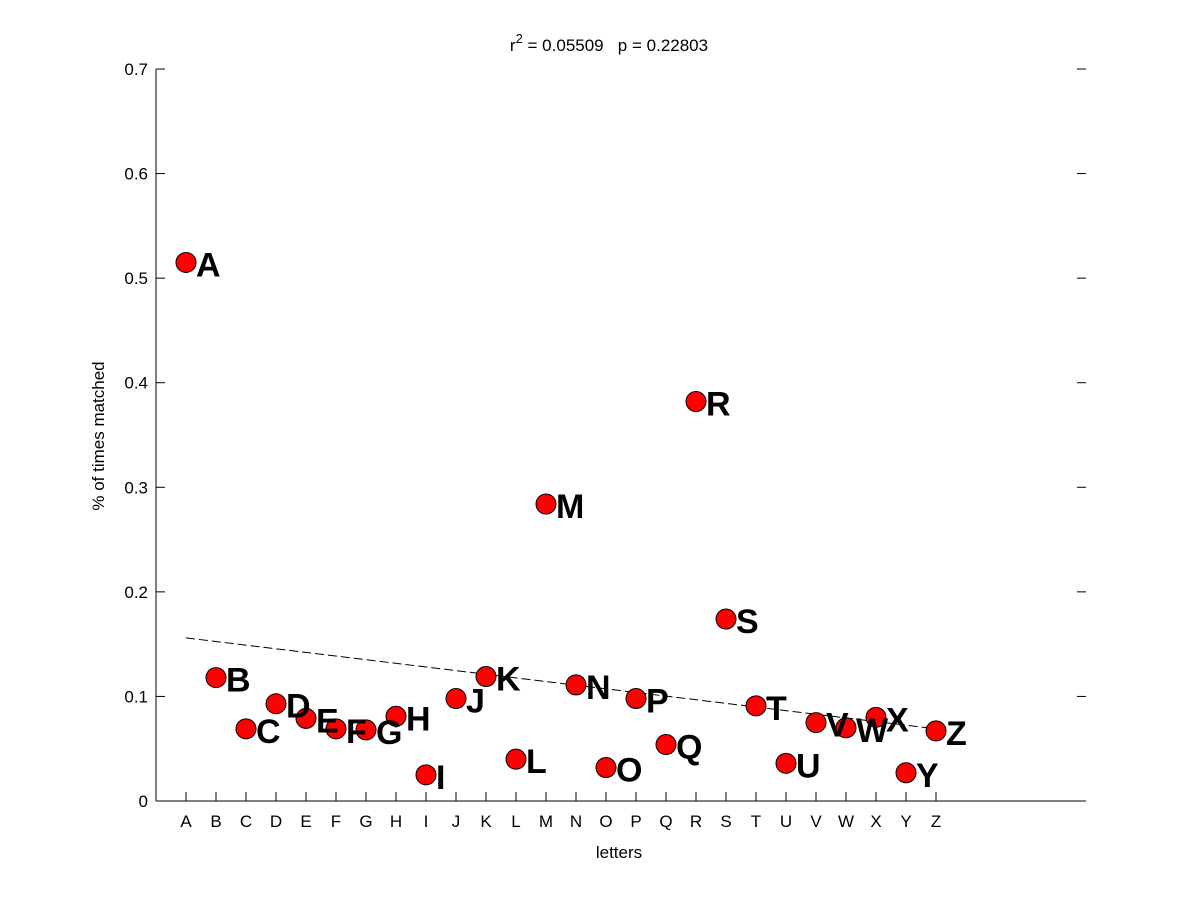  What do you see at coordinates (136, 383) in the screenshot?
I see `y-tick-label: 0.4` at bounding box center [136, 383].